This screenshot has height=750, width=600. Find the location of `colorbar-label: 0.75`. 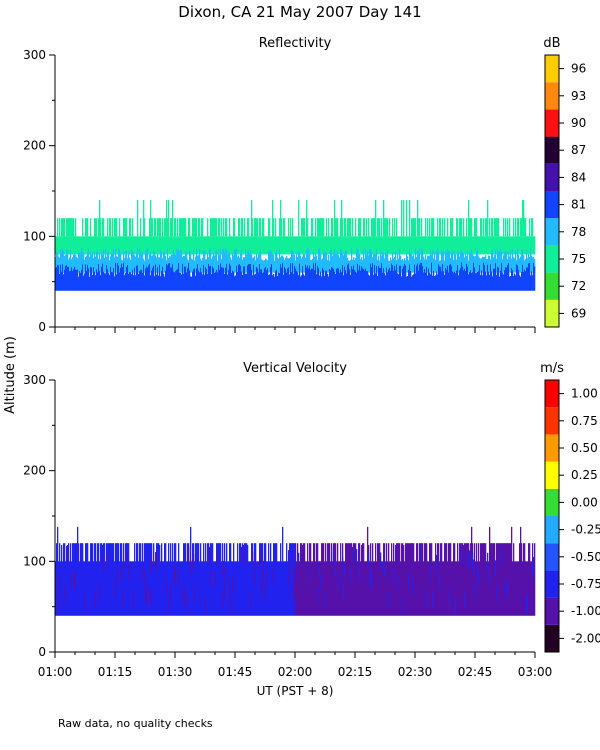

colorbar-label: 0.75 is located at coordinates (584, 421).